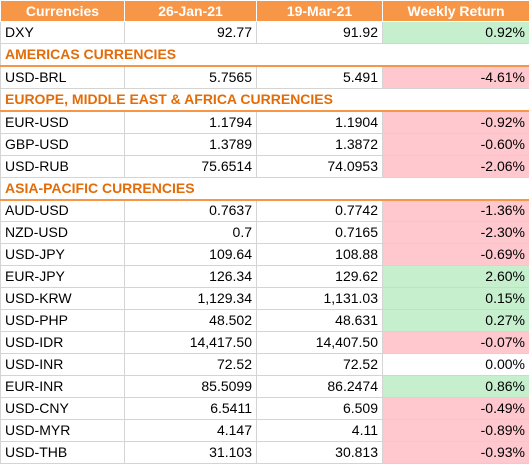 The width and height of the screenshot is (529, 464). What do you see at coordinates (320, 408) in the screenshot?
I see `rate-date-2-cell: 6.509` at bounding box center [320, 408].